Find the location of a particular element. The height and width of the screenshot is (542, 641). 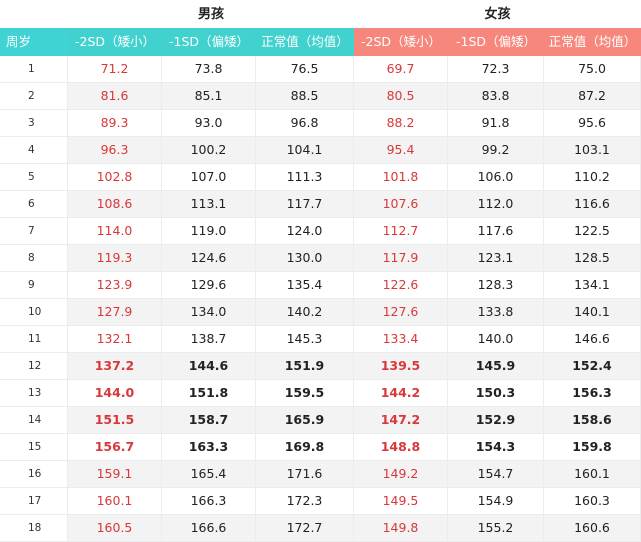

boys-mean-cell: 96.8 is located at coordinates (305, 123).